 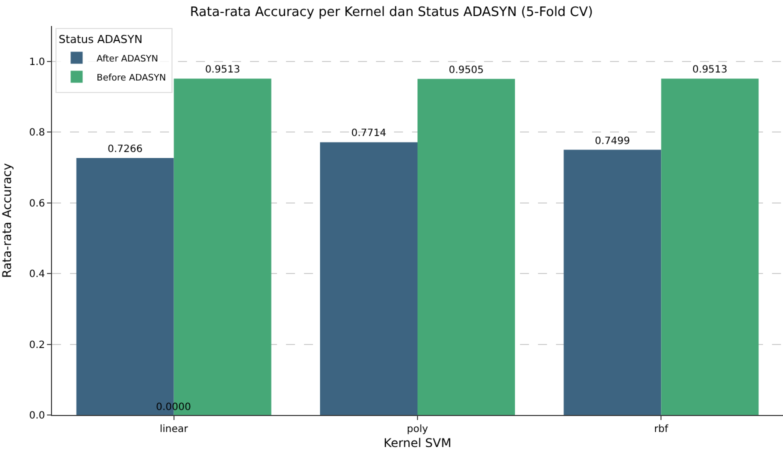 What do you see at coordinates (37, 133) in the screenshot?
I see `y-tick-label: 0.8` at bounding box center [37, 133].